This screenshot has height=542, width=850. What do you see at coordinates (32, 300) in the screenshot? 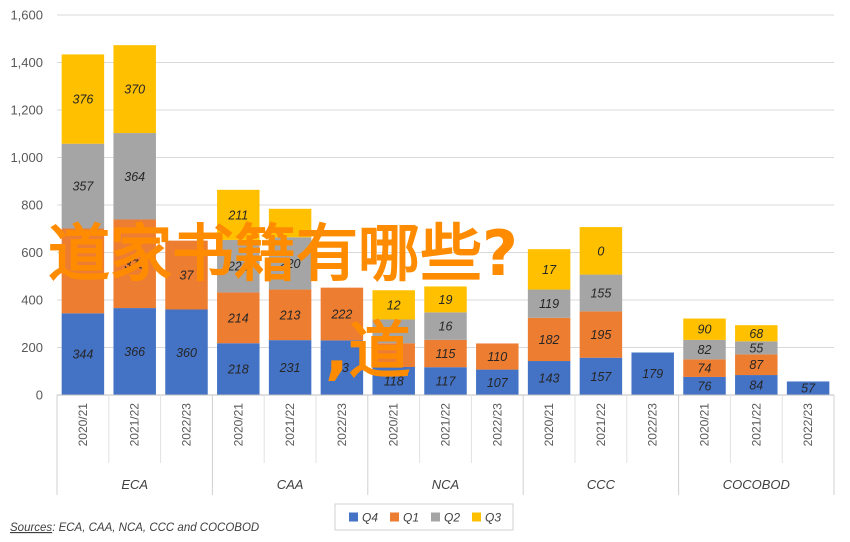
I see `y-tick-label: 400` at bounding box center [32, 300].